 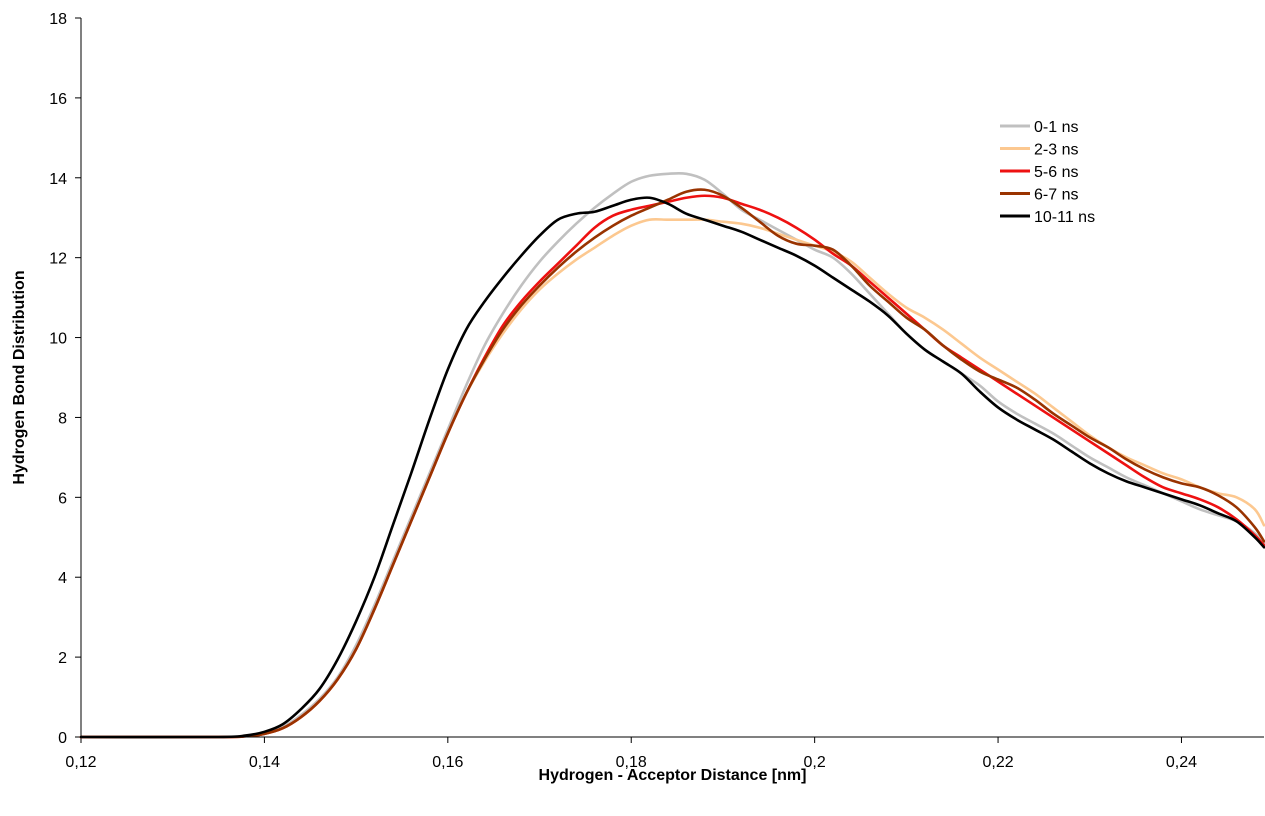 What do you see at coordinates (58, 19) in the screenshot?
I see `y-tick-label: 18` at bounding box center [58, 19].